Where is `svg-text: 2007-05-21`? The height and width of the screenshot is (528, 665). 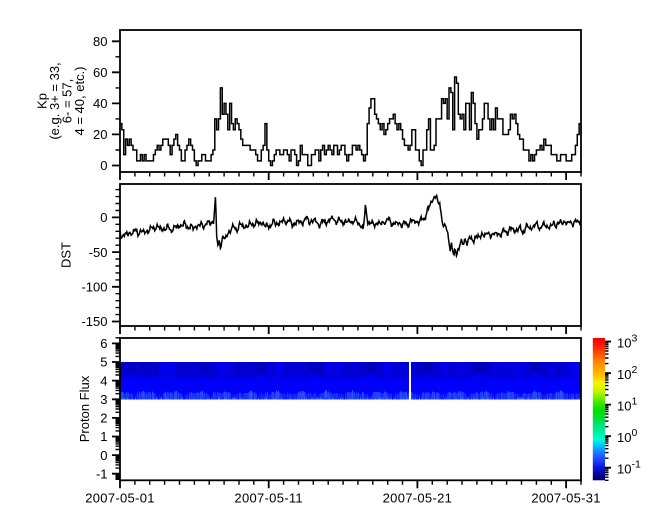
svg-text: 2007-05-21 is located at coordinates (418, 498).